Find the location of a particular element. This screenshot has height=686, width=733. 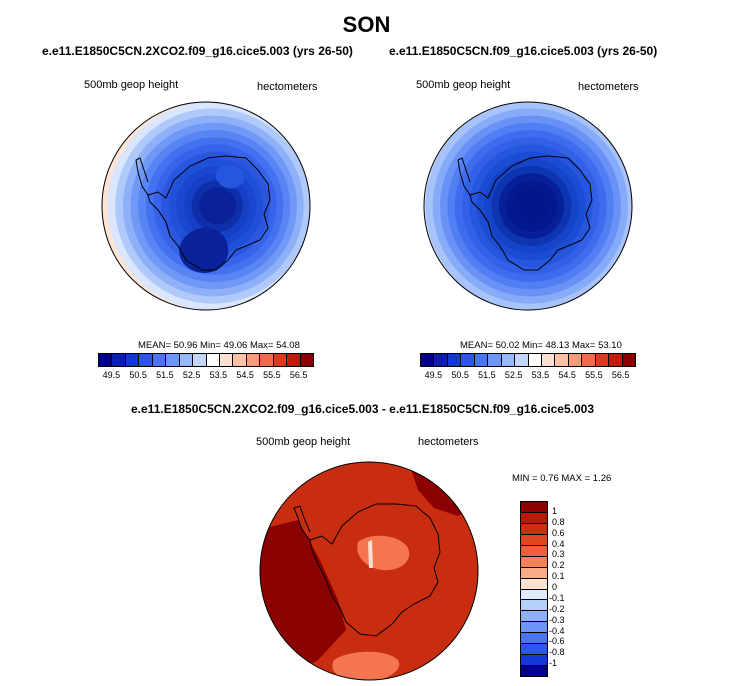

colorbar-tick-label: -0.6 is located at coordinates (557, 641).